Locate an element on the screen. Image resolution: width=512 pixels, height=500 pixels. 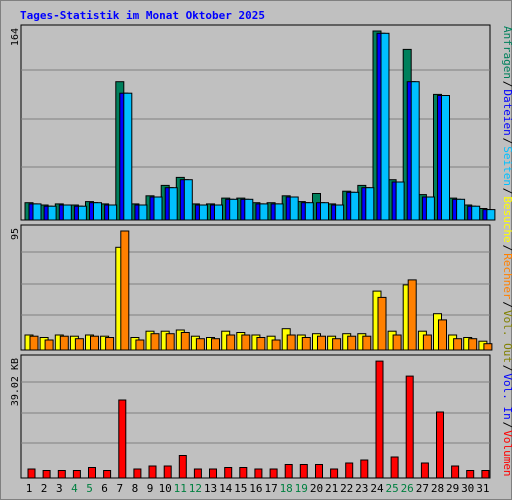
x-tick-label: 18 is located at coordinates (286, 488).